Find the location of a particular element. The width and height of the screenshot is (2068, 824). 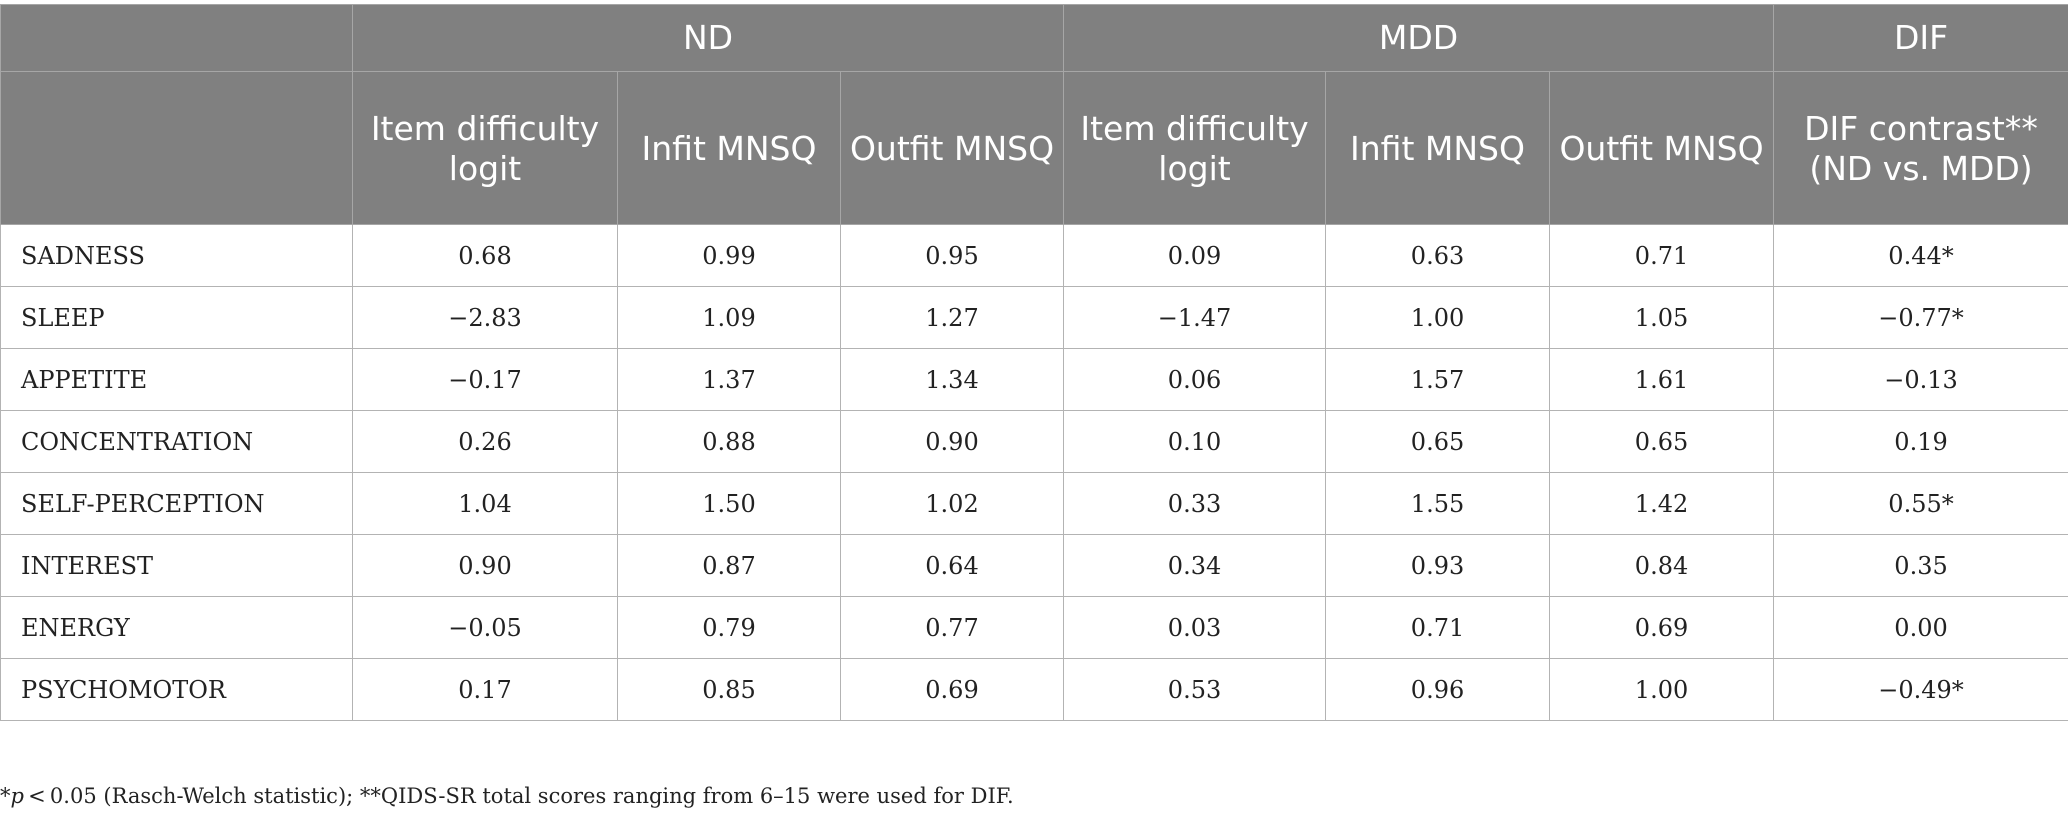

table-row: INTEREST 0.90 0.87 0.64 0.34 0.93 0.84 0.35 is located at coordinates (1034, 565).